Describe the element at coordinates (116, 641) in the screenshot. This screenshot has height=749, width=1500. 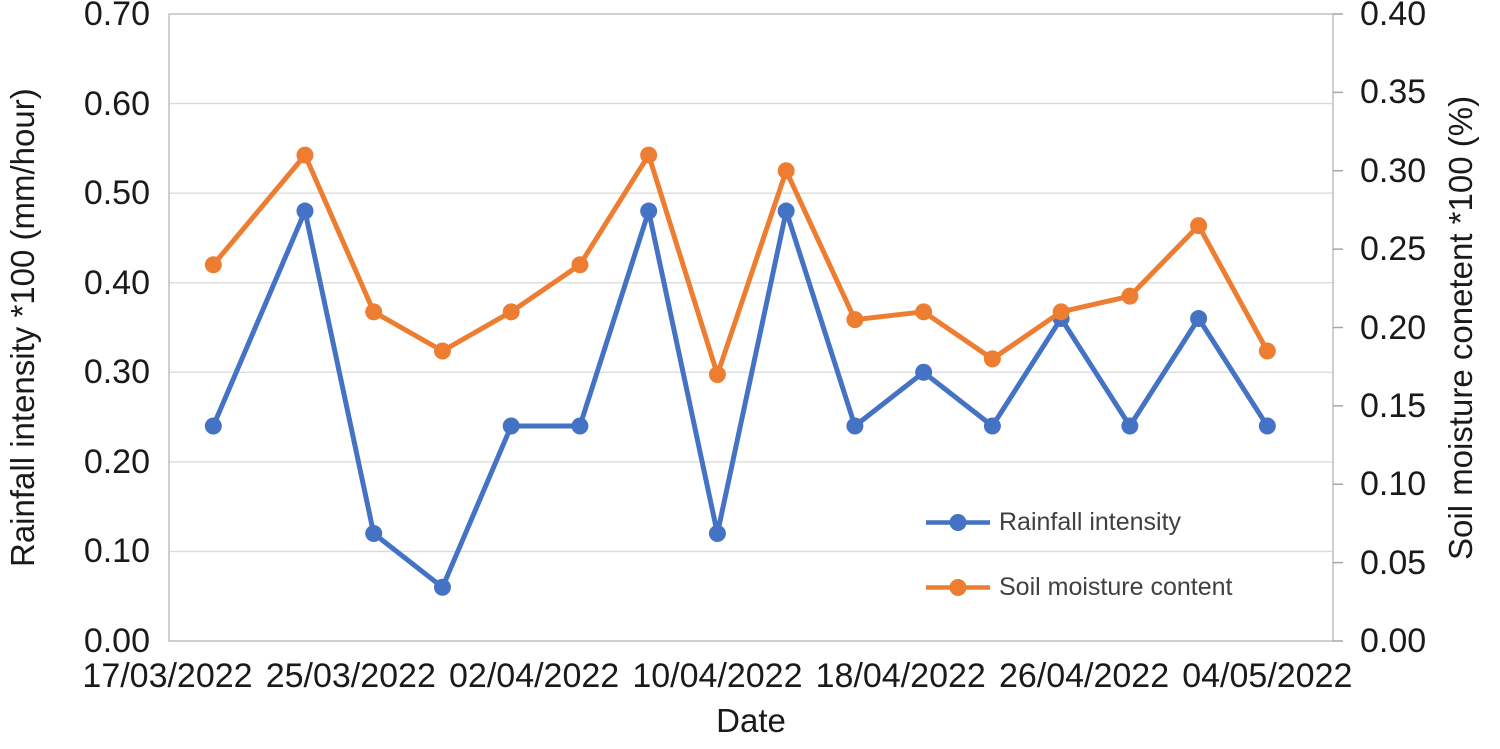
I see `left-axis-tick-label: 0.00` at that location.